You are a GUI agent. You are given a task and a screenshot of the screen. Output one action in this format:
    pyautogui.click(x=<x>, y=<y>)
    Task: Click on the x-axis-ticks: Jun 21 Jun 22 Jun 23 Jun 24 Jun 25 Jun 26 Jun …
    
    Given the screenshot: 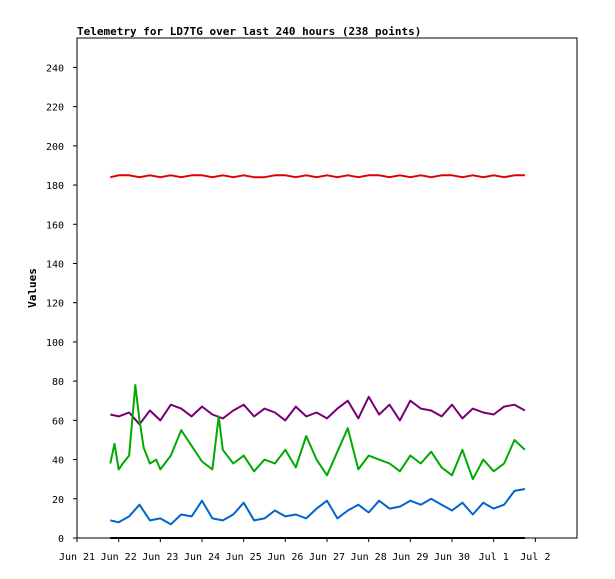 What is the action you would take?
    pyautogui.click(x=304, y=550)
    